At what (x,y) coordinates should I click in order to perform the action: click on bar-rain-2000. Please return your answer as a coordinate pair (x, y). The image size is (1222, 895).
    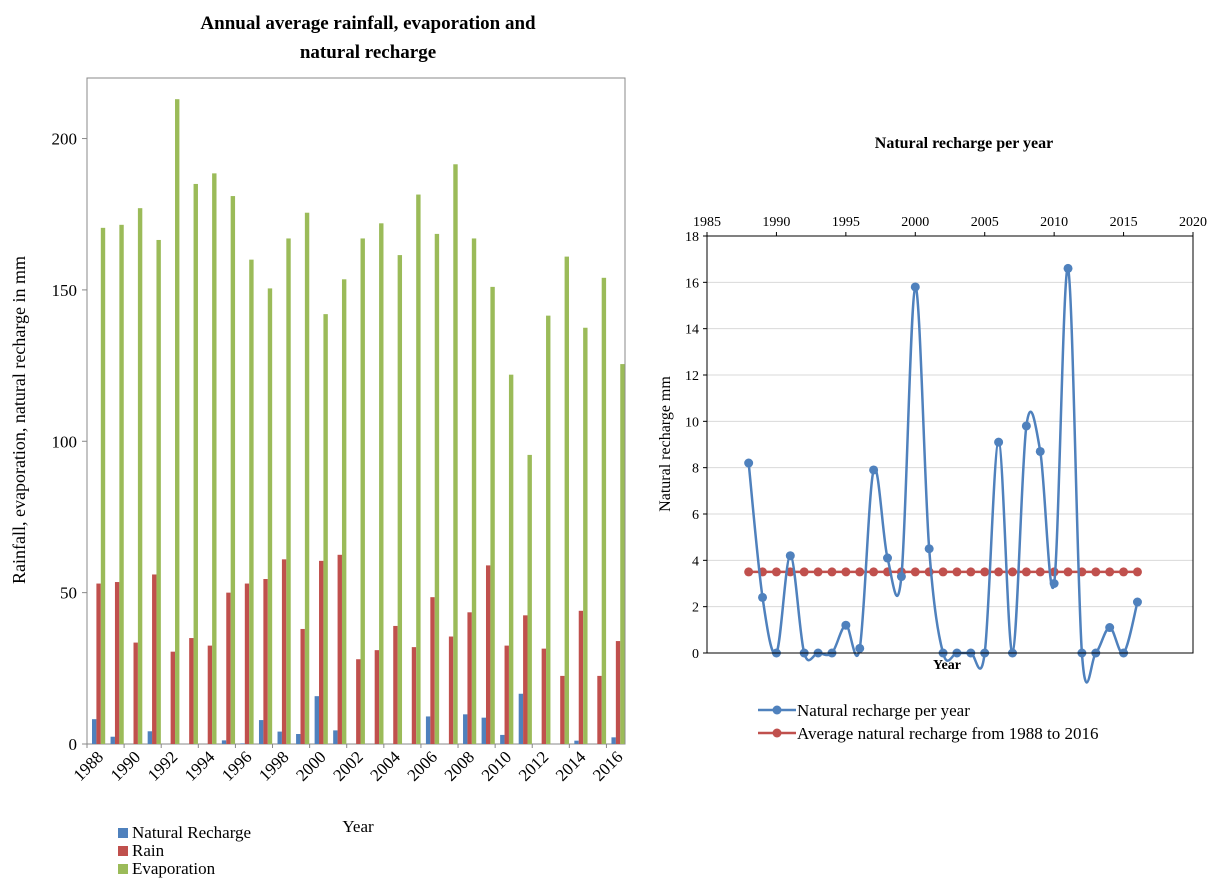
    Looking at the image, I should click on (321, 652).